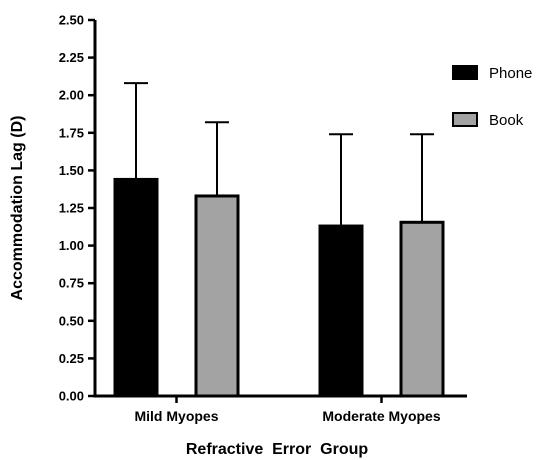 This screenshot has width=550, height=460. What do you see at coordinates (71, 170) in the screenshot?
I see `y-tick-label: 1.50` at bounding box center [71, 170].